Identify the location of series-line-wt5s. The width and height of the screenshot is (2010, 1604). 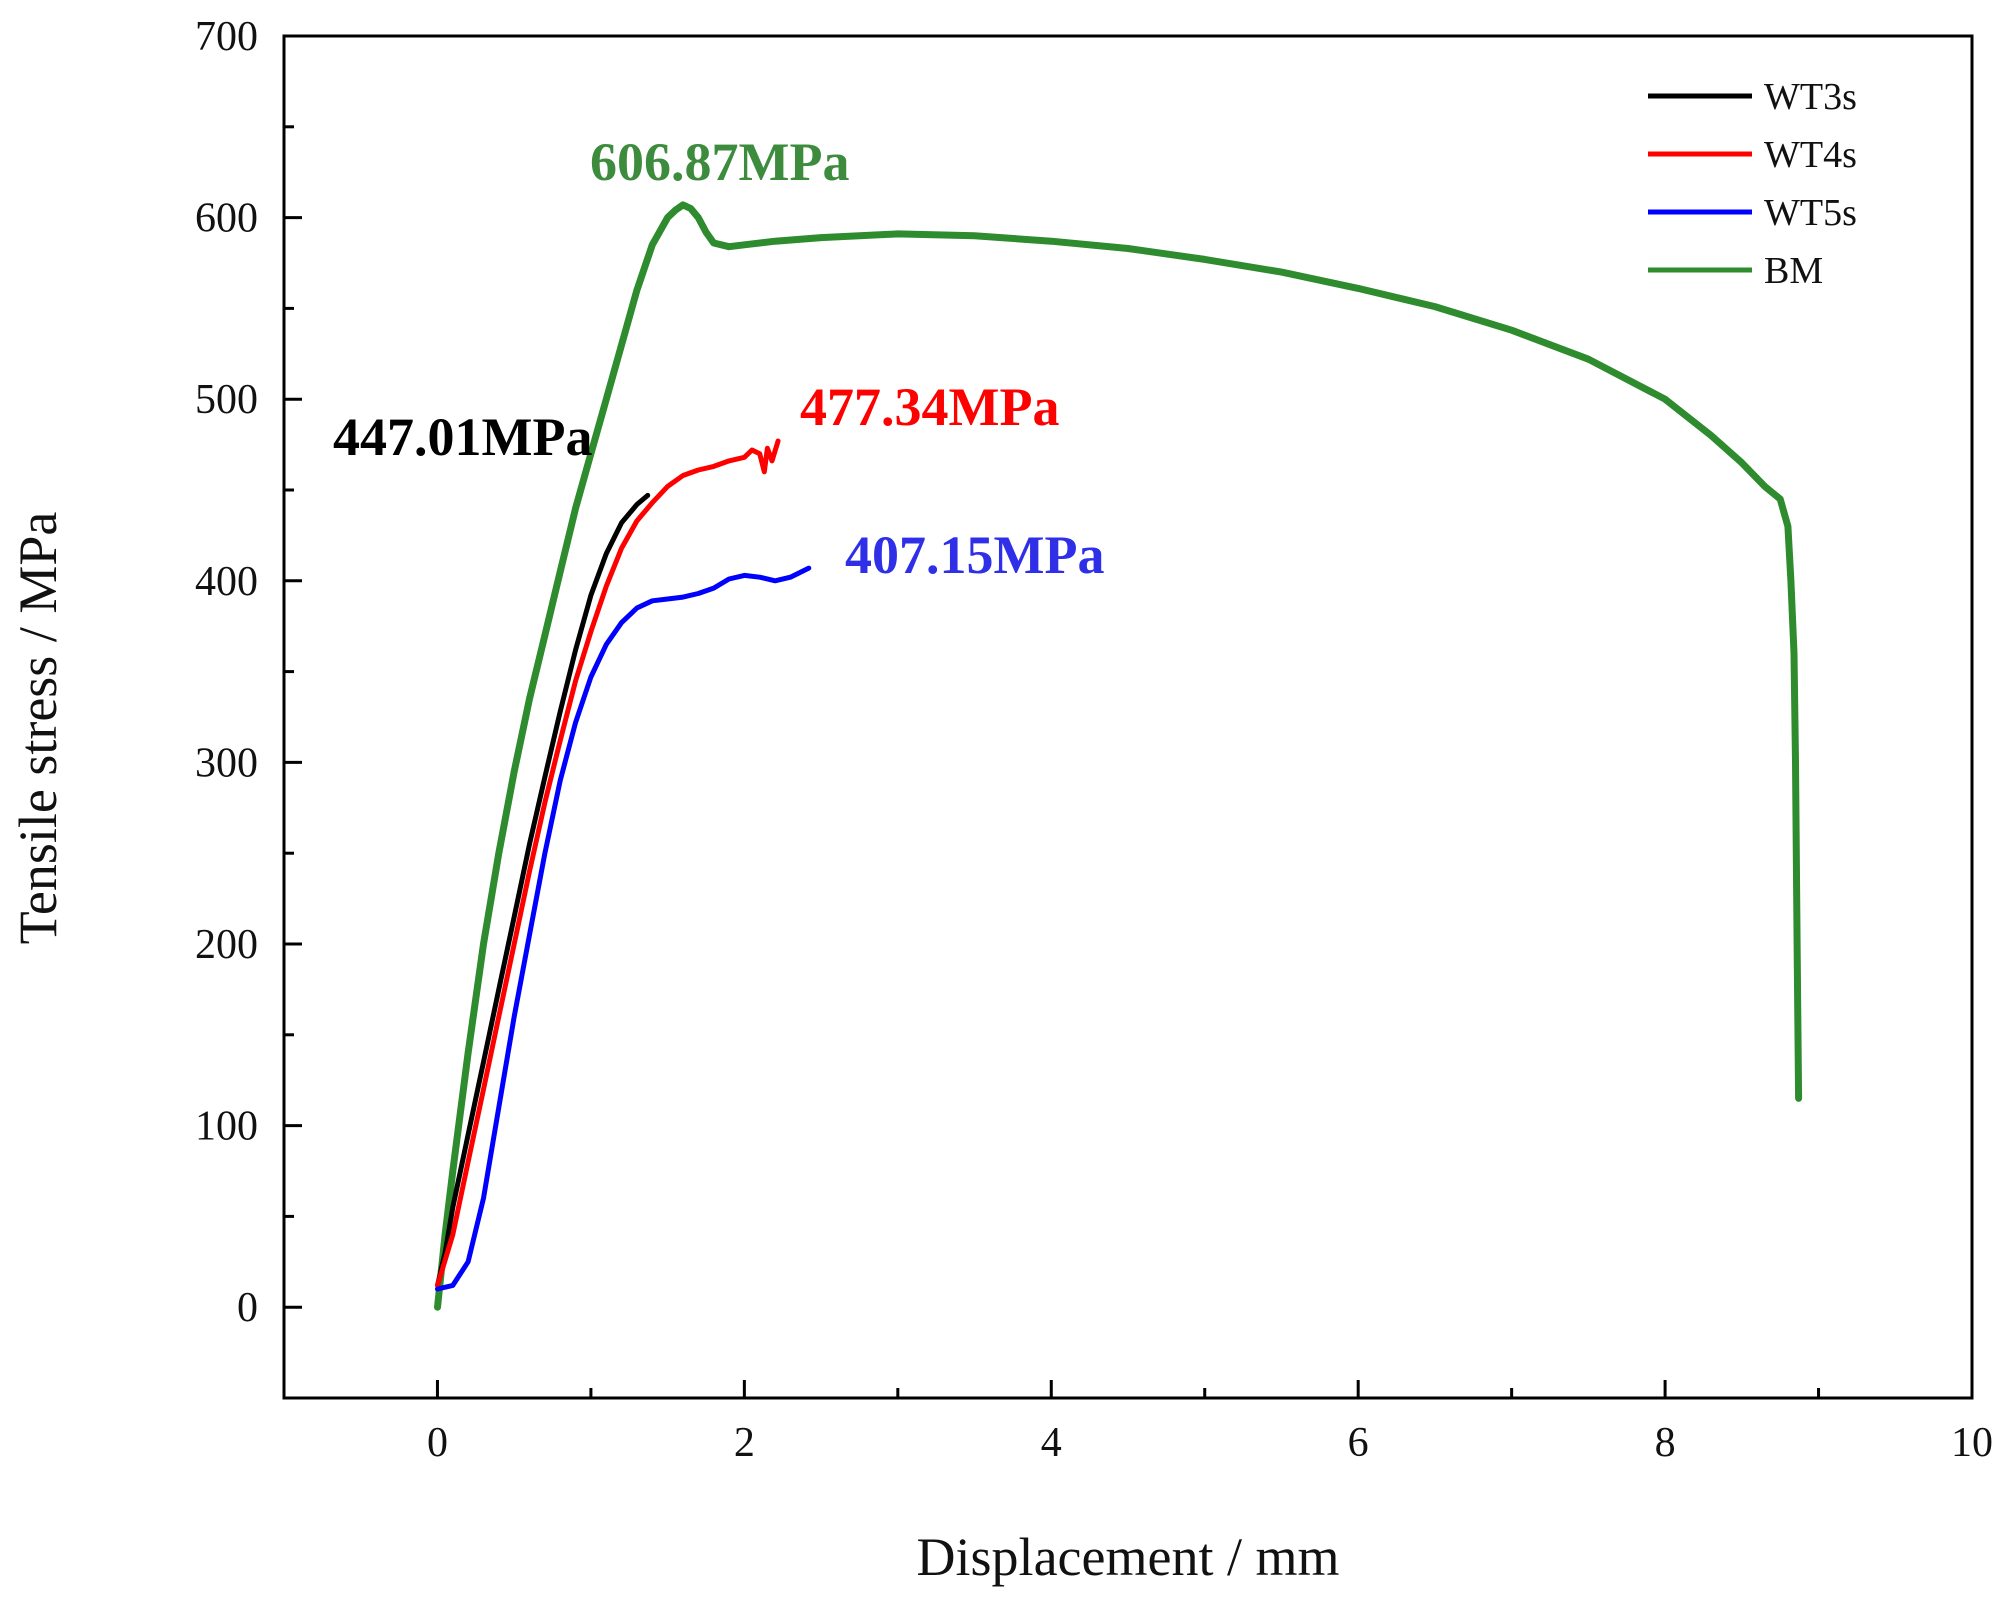
(623, 928).